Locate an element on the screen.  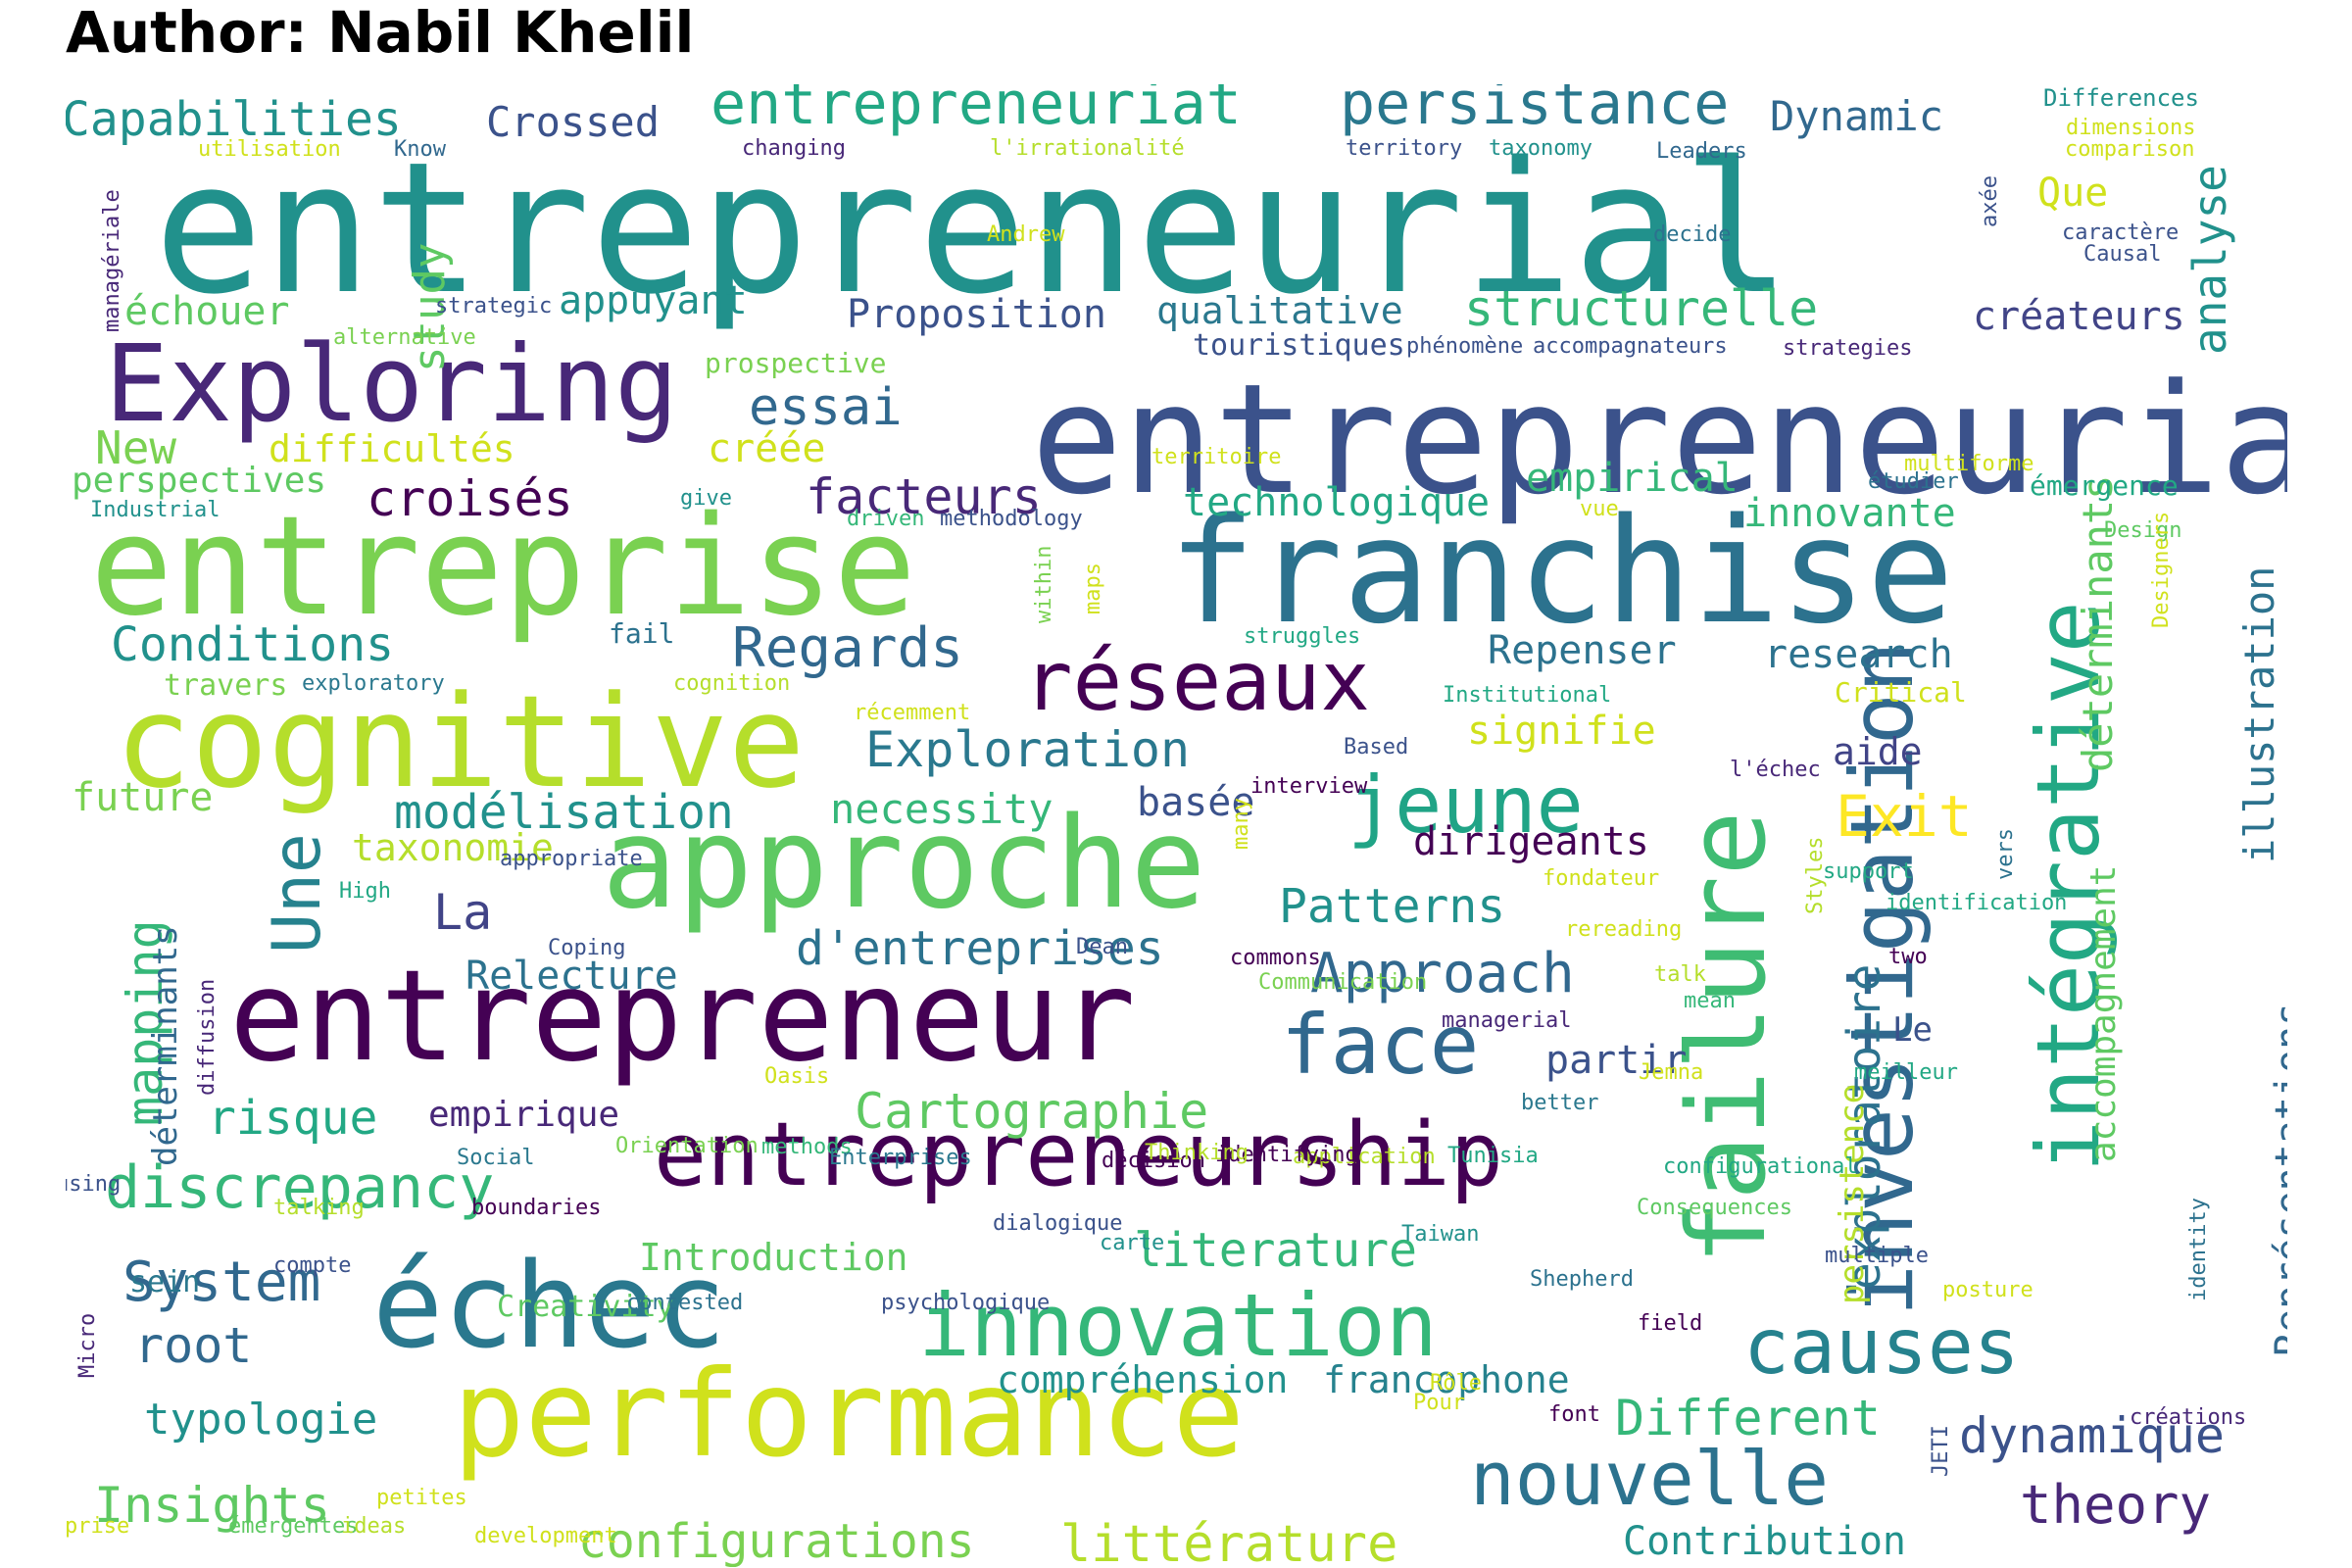
word-exploring: Exploring is located at coordinates (392, 384).